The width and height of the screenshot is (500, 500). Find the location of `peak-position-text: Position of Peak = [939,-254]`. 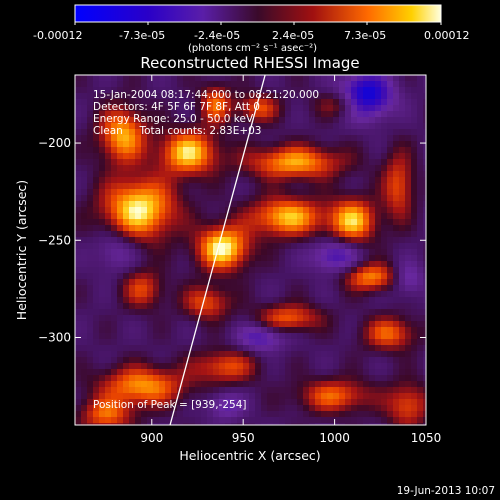

peak-position-text: Position of Peak = [939,-254] is located at coordinates (170, 405).